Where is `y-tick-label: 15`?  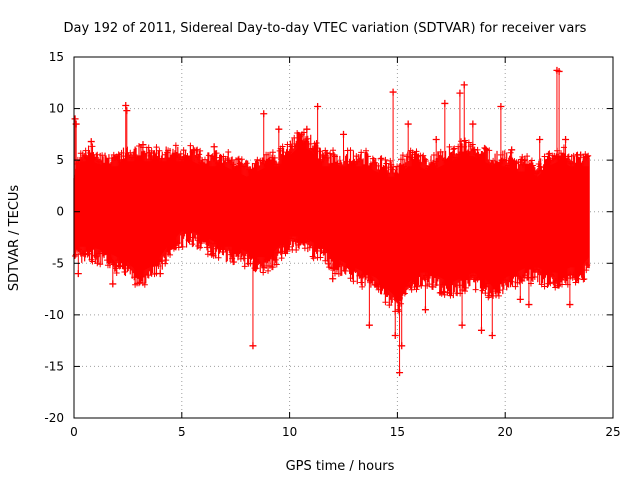 y-tick-label: 15 is located at coordinates (56, 57).